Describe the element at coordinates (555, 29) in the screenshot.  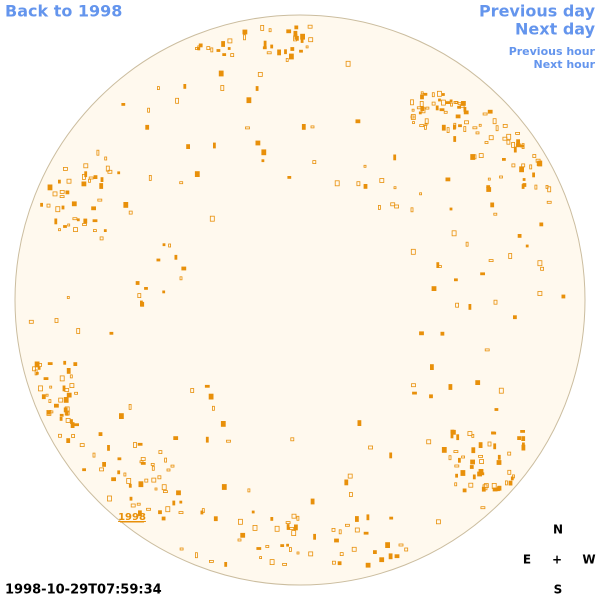
I see `next-day-link: Next day` at that location.